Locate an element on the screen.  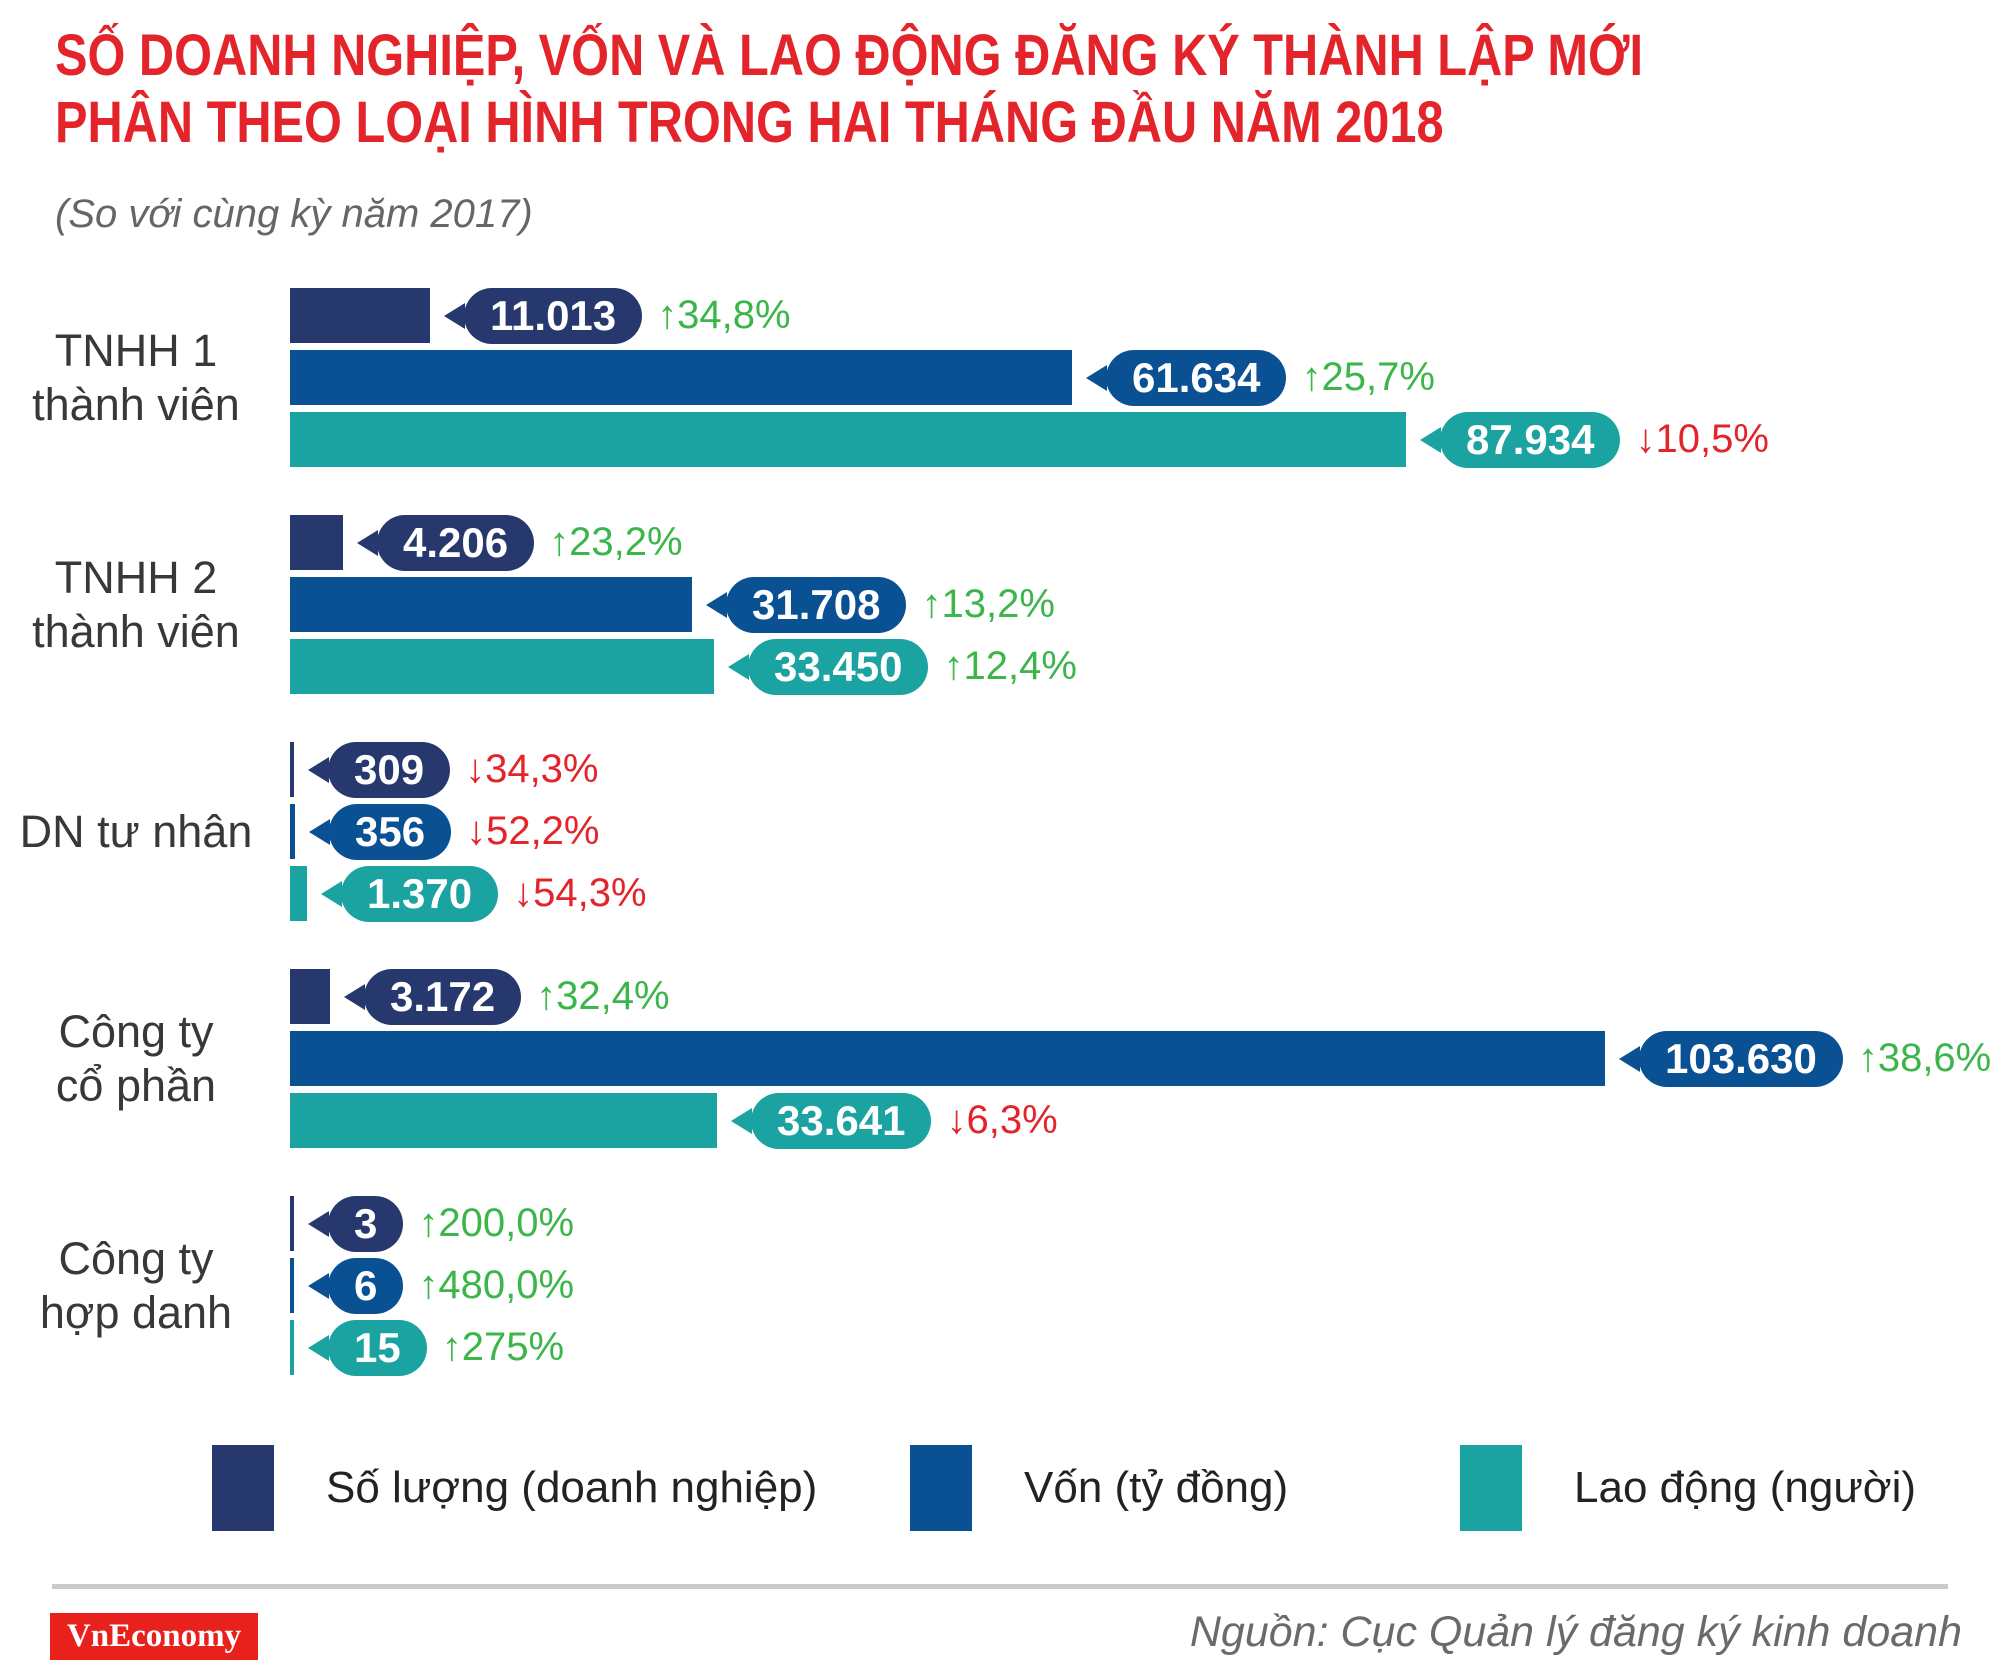
change-label: ↑23,2% is located at coordinates (615, 542).